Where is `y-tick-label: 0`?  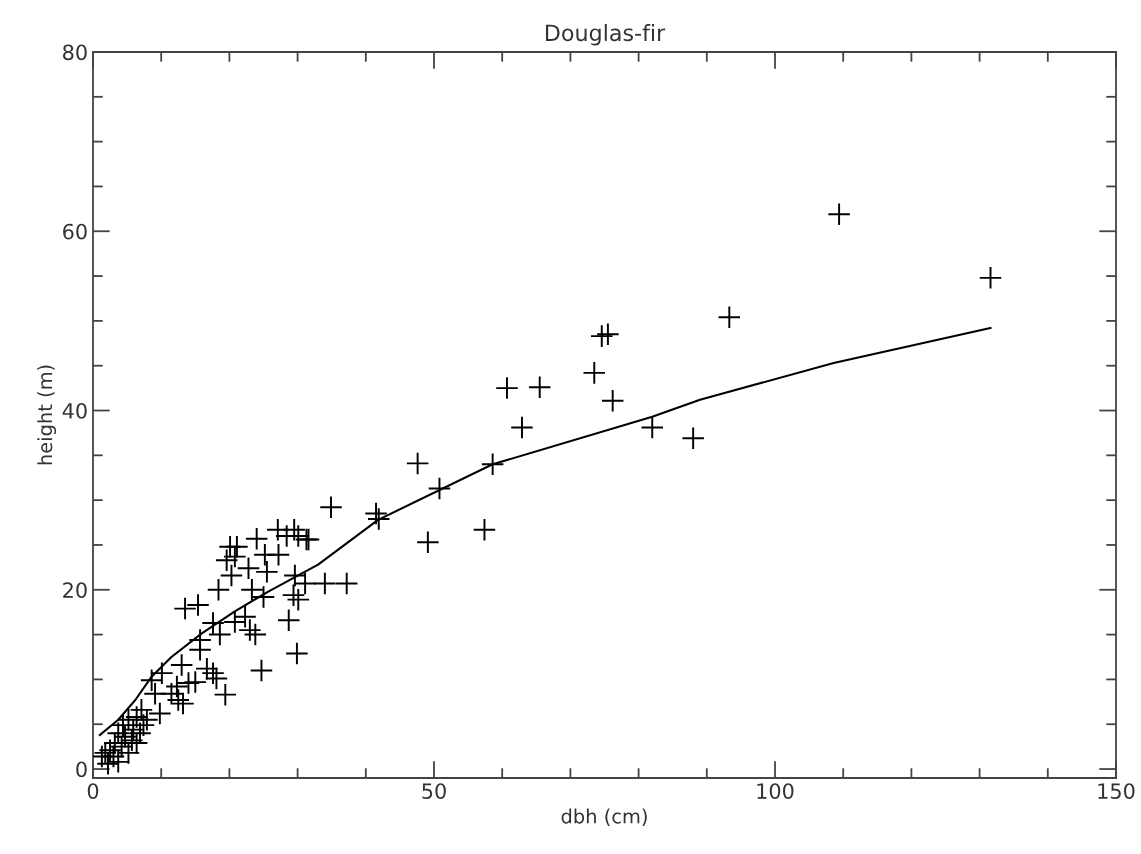
y-tick-label: 0 is located at coordinates (81, 769).